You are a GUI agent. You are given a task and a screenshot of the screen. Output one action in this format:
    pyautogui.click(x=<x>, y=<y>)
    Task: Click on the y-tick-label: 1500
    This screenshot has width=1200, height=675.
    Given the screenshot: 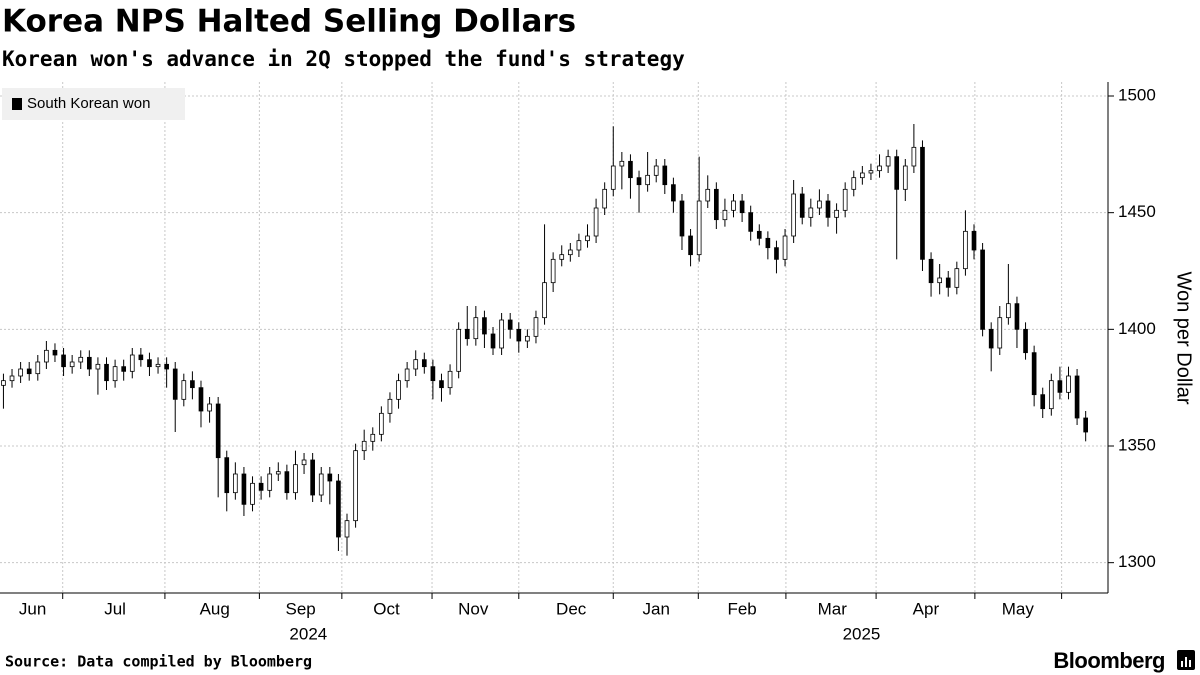 What is the action you would take?
    pyautogui.click(x=1137, y=94)
    